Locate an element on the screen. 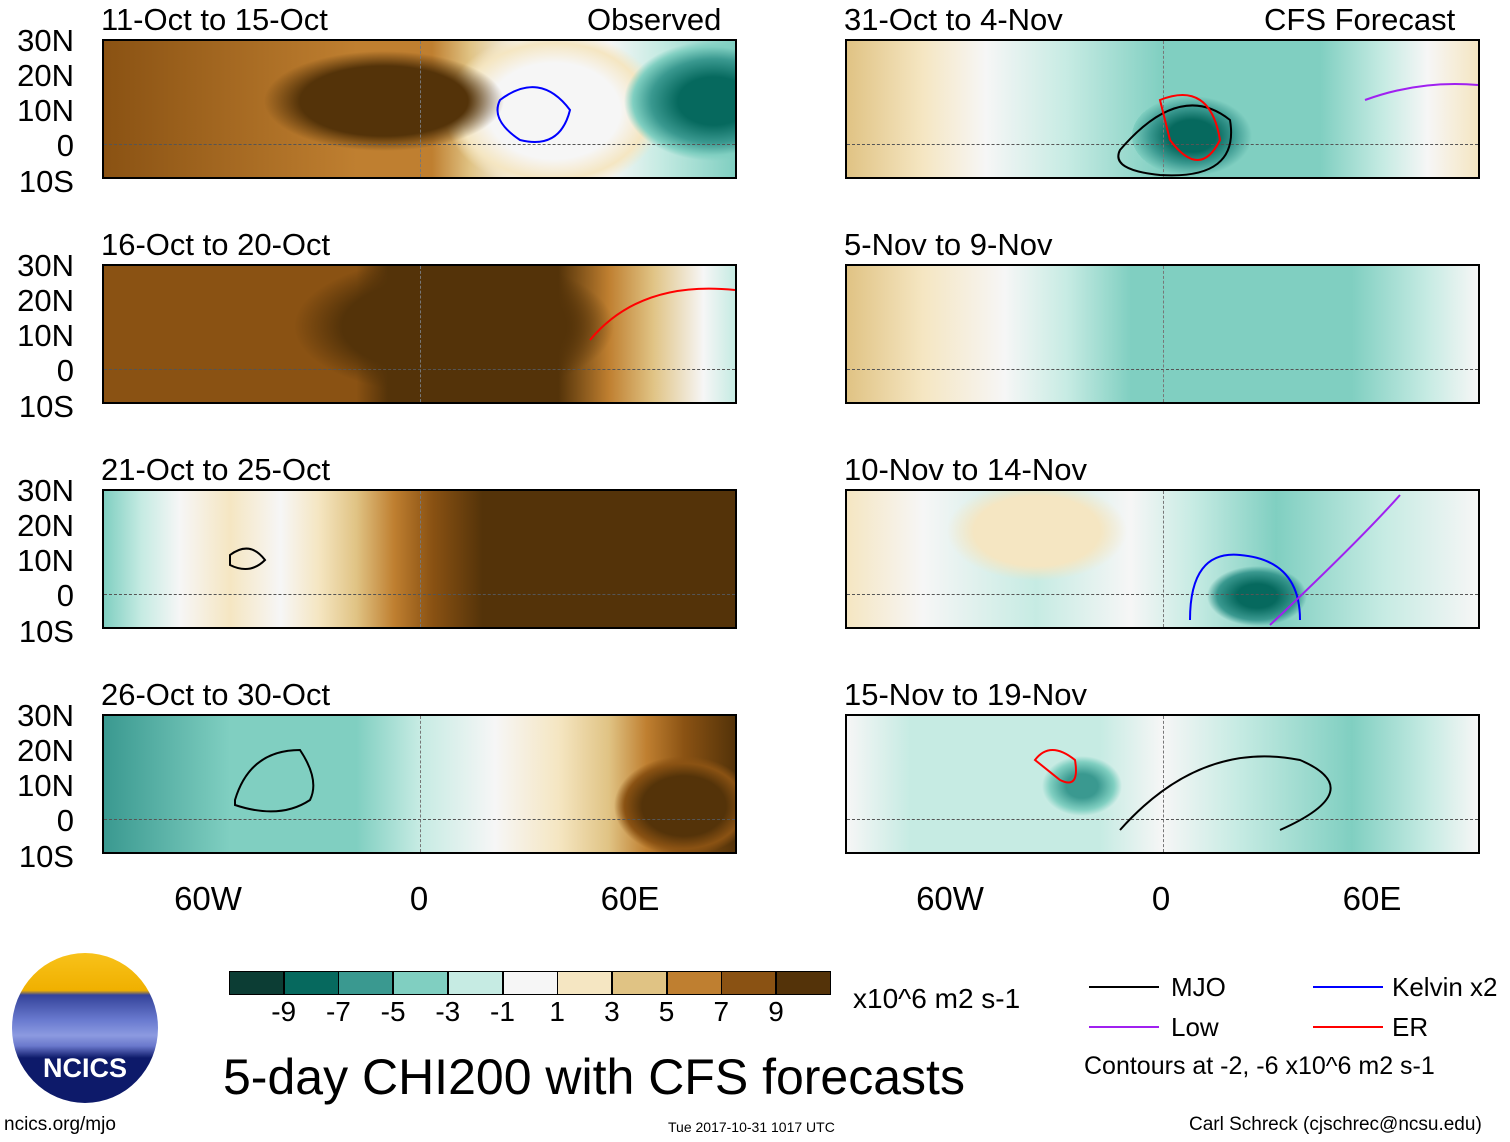 This screenshot has width=1510, height=1142. panel-title: 10-Nov to 14-Nov is located at coordinates (965, 469).